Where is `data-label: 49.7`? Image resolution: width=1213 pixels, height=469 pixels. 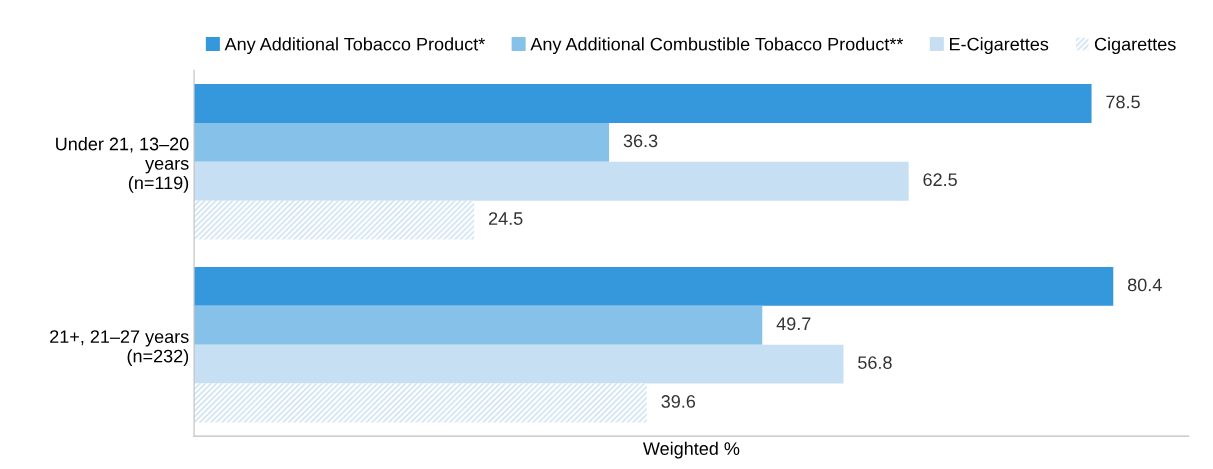 data-label: 49.7 is located at coordinates (793, 324).